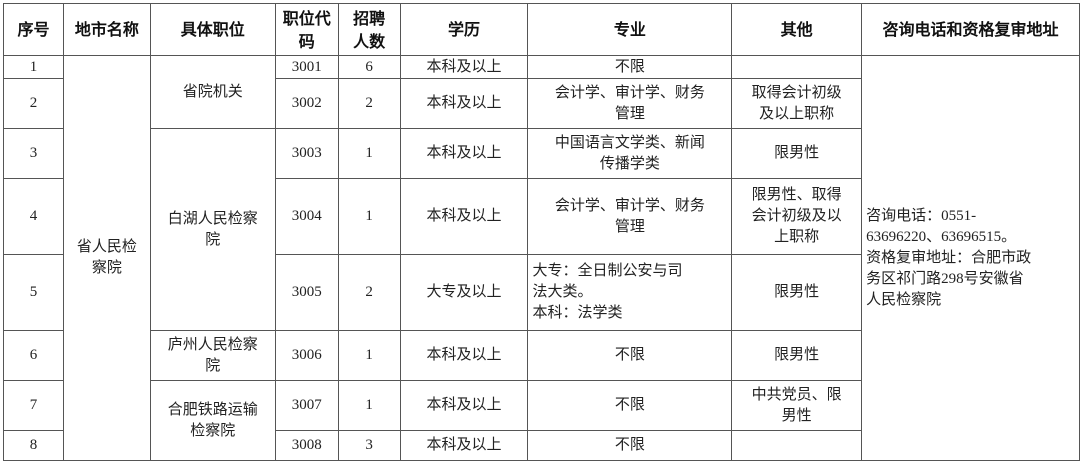  What do you see at coordinates (33, 67) in the screenshot?
I see `seq-cell: 1` at bounding box center [33, 67].